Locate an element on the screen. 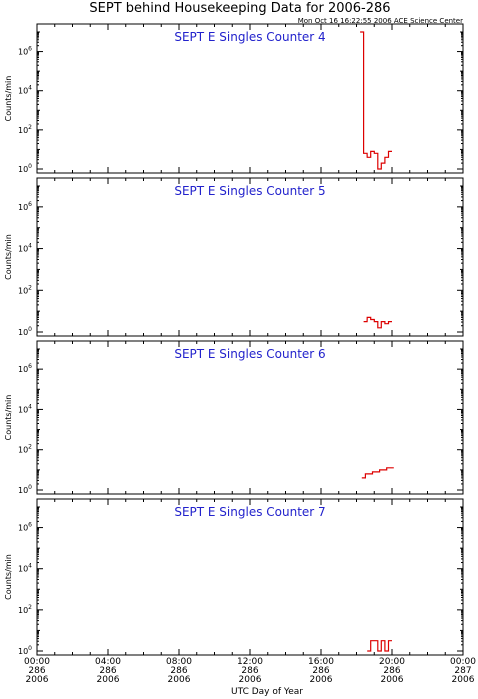 The width and height of the screenshot is (478, 699). x-axis-label: UTC Day of Year is located at coordinates (267, 692).